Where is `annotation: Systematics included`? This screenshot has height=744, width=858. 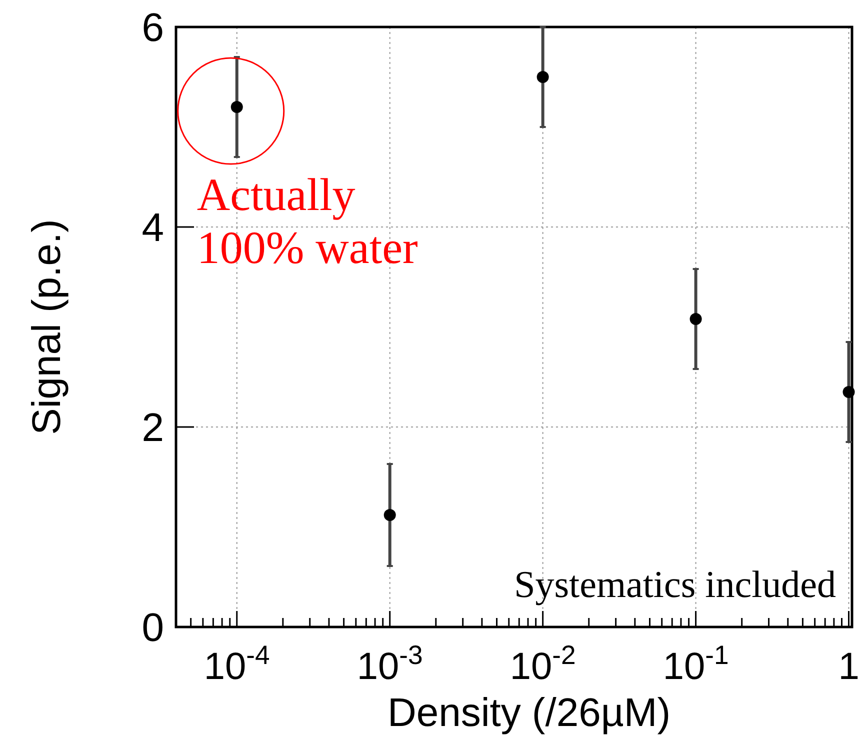 annotation: Systematics included is located at coordinates (675, 585).